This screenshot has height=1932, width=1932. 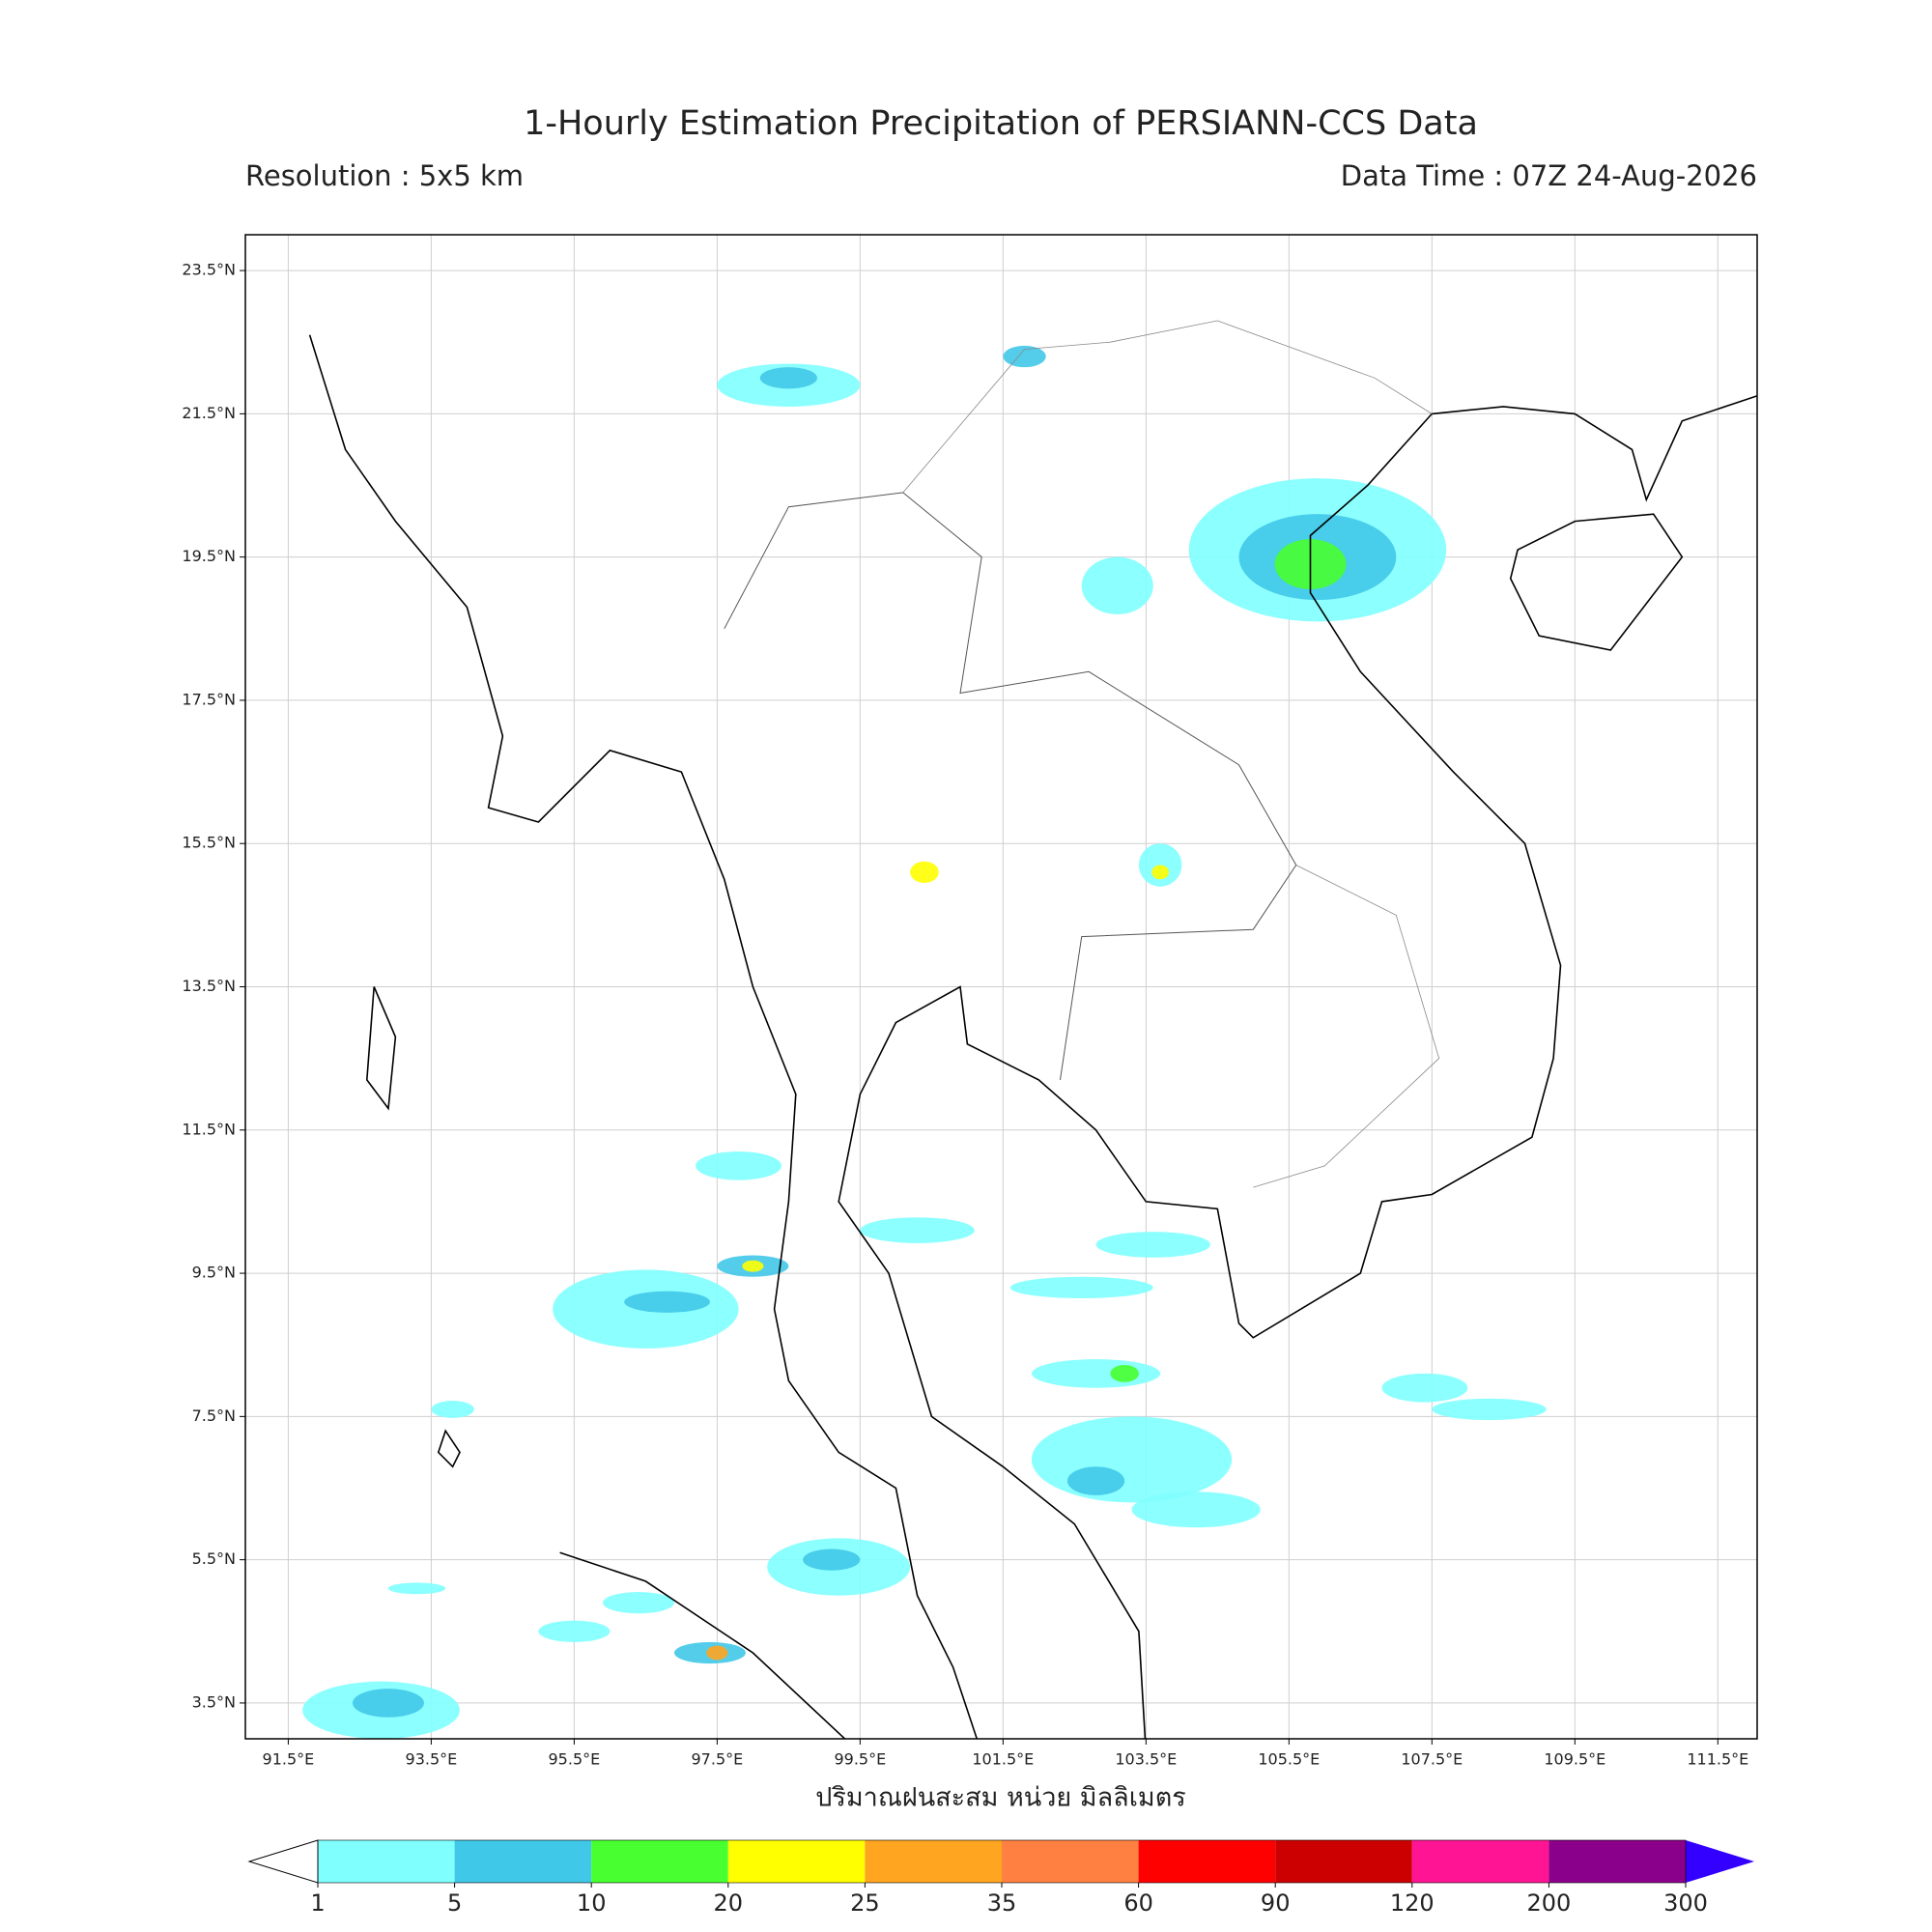 I want to click on colorbar-tick-label: 5, so click(x=454, y=1903).